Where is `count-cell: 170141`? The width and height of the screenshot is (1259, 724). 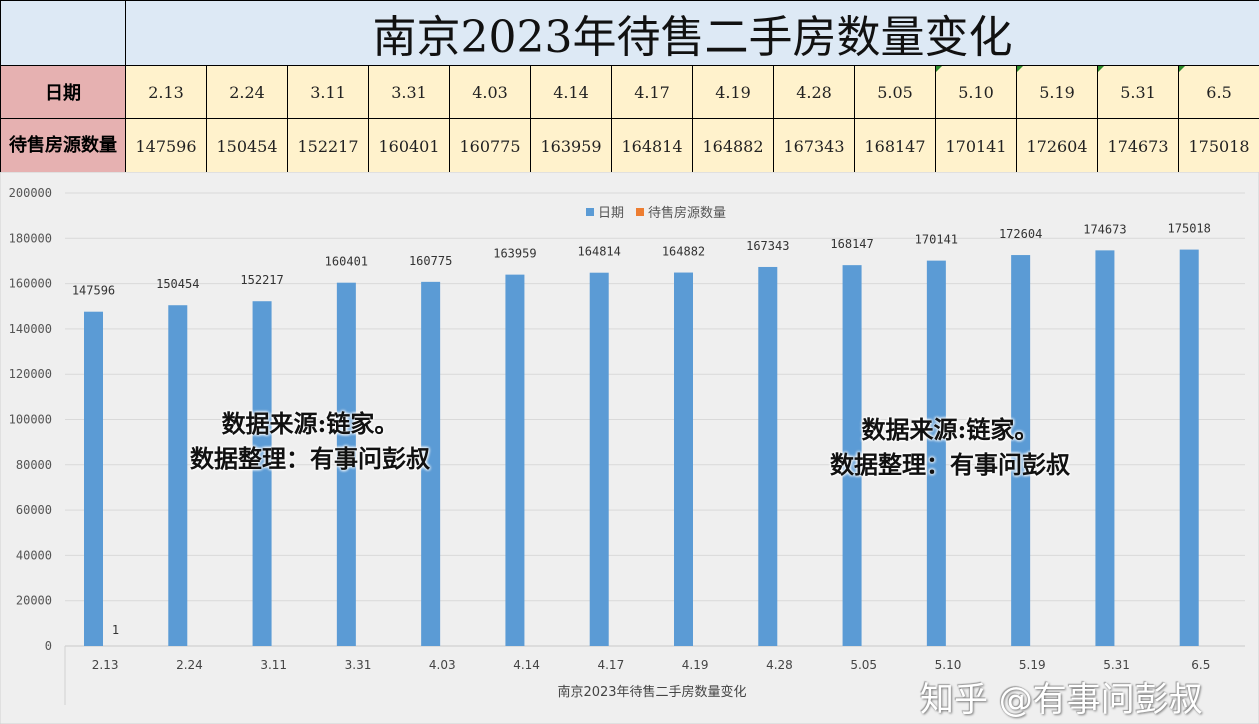
count-cell: 170141 is located at coordinates (976, 146).